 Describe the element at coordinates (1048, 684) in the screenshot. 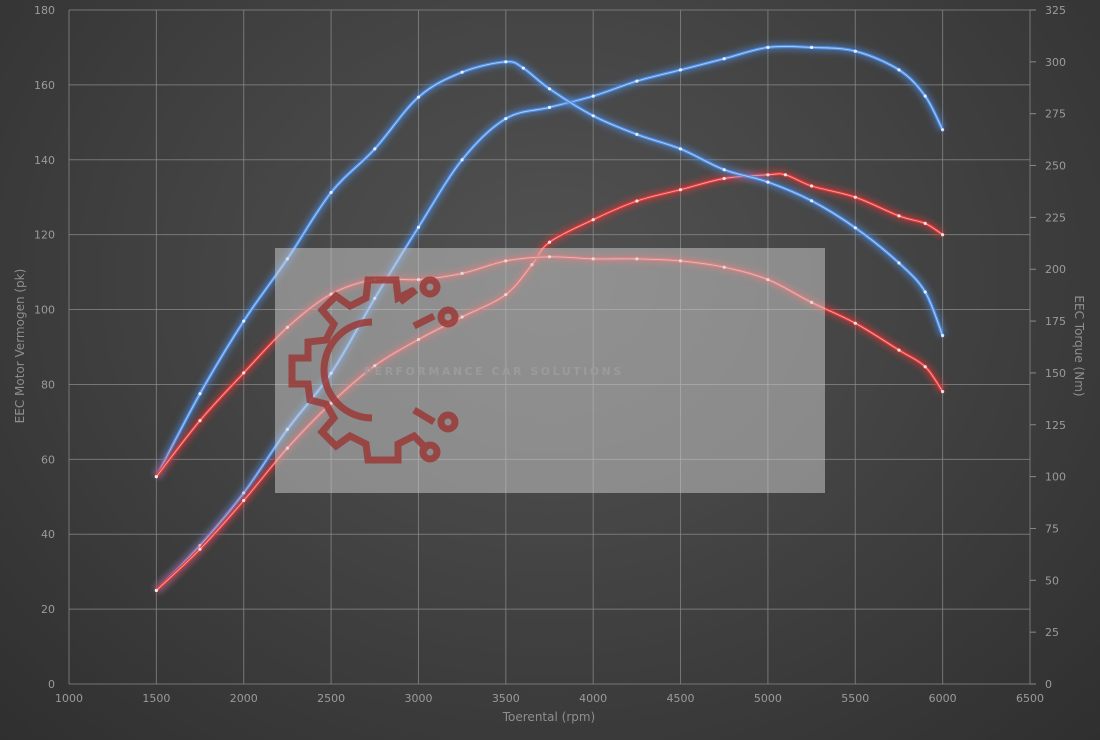

I see `y-right-tick-label: 0` at that location.